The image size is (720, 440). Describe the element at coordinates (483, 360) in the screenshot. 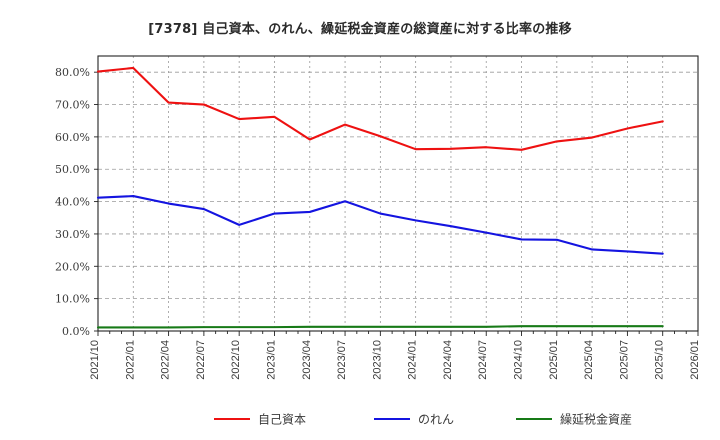

I see `x-axis-tick-label: 2024/07` at that location.